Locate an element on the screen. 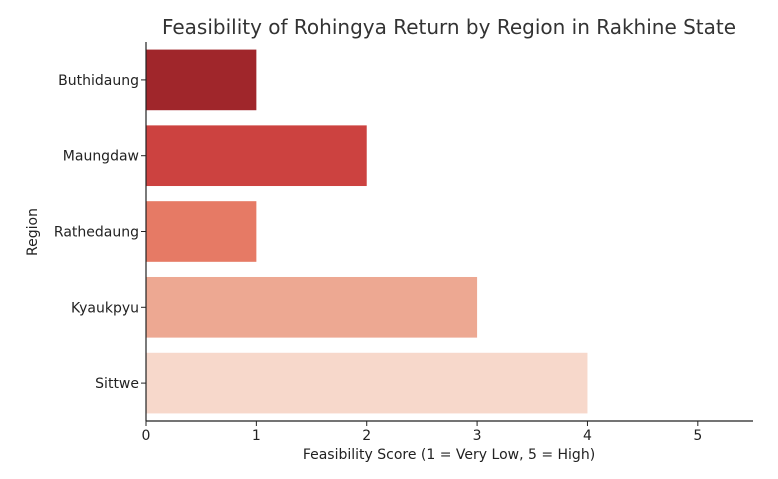 This screenshot has width=778, height=479. bar-maungdaw is located at coordinates (256, 156).